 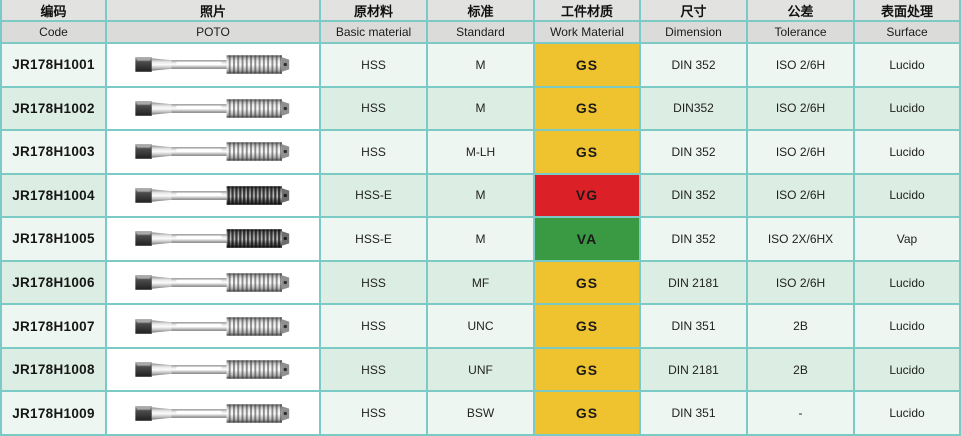 What do you see at coordinates (53, 108) in the screenshot?
I see `code-text: JR178H1002` at bounding box center [53, 108].